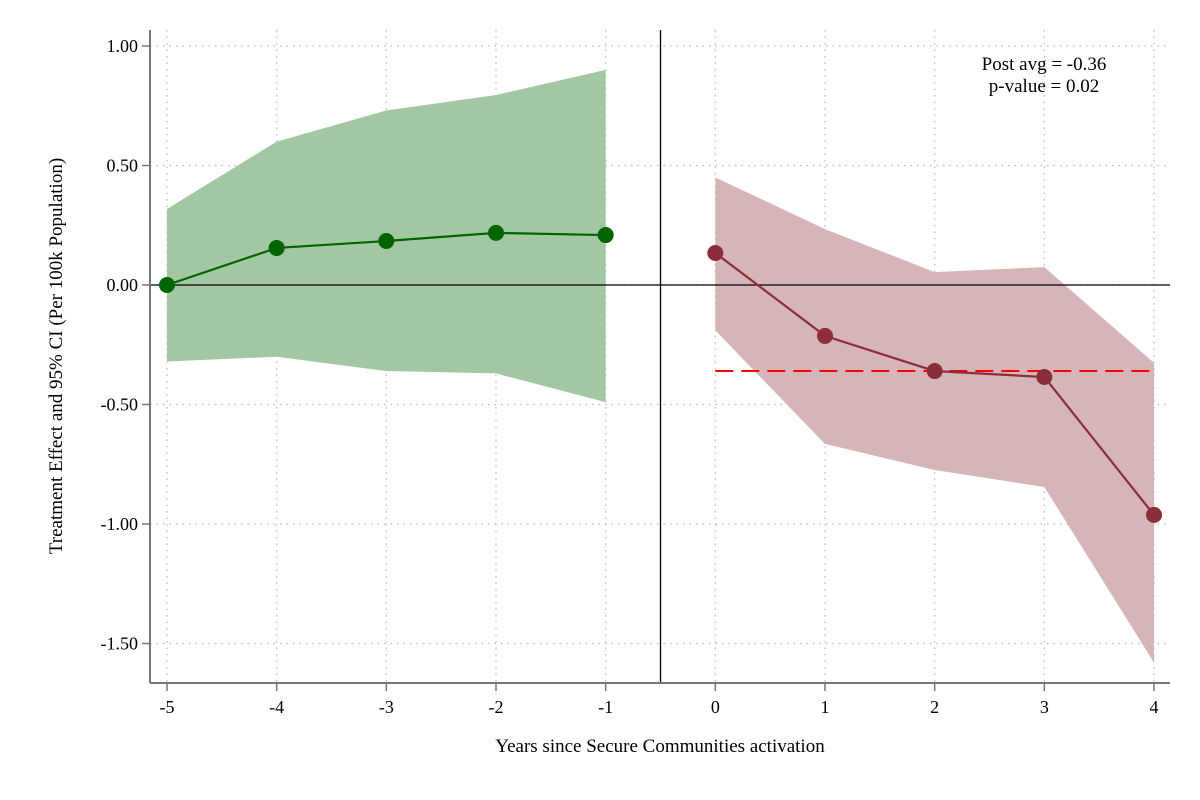  What do you see at coordinates (496, 707) in the screenshot?
I see `x-tick-label: -2` at bounding box center [496, 707].